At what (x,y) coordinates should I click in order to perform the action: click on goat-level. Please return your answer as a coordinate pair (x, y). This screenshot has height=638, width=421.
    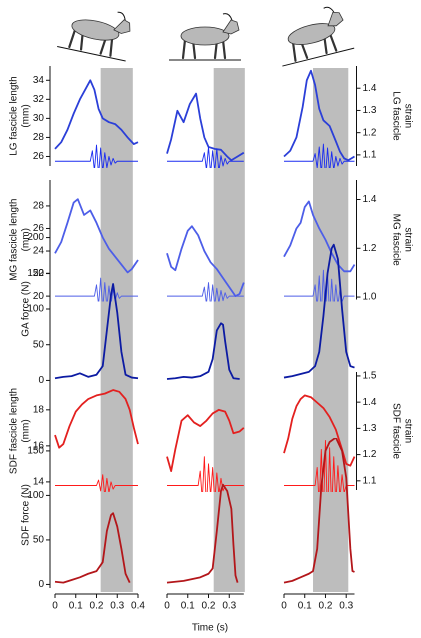
    Looking at the image, I should click on (205, 37).